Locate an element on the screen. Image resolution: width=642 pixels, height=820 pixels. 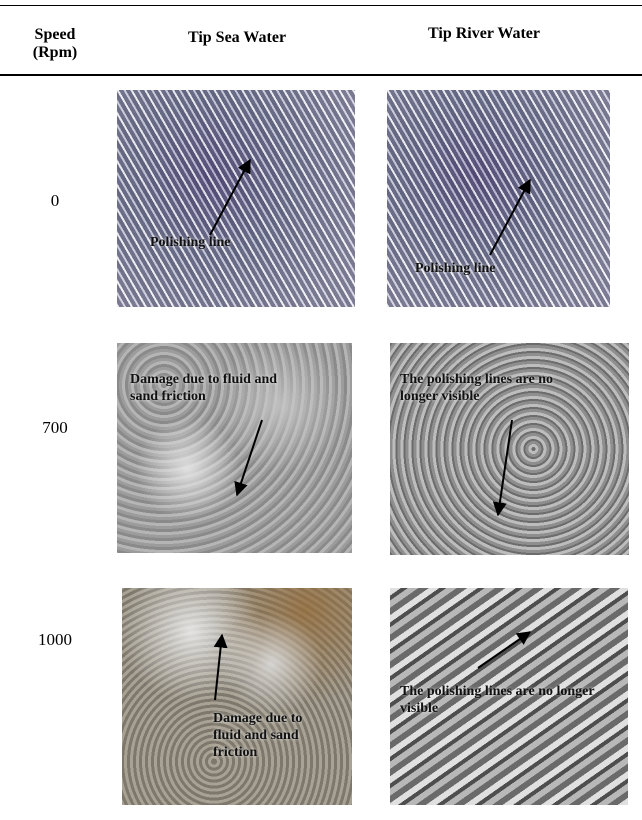
header-cell: Tip River Water is located at coordinates (484, 33).